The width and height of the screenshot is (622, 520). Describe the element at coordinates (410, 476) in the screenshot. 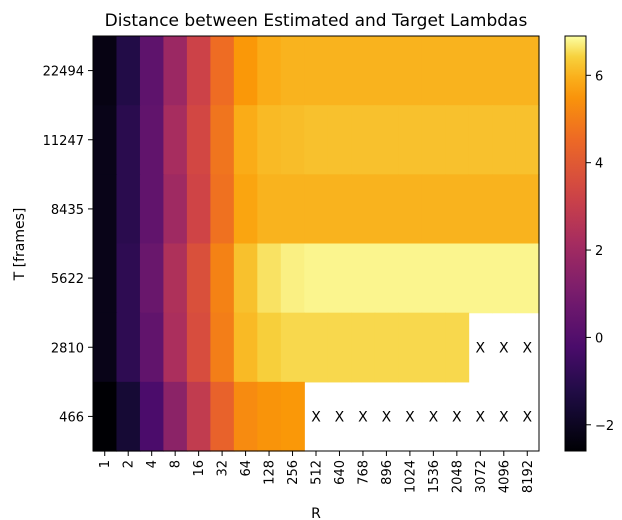

I see `x-tick-label: 1024` at that location.